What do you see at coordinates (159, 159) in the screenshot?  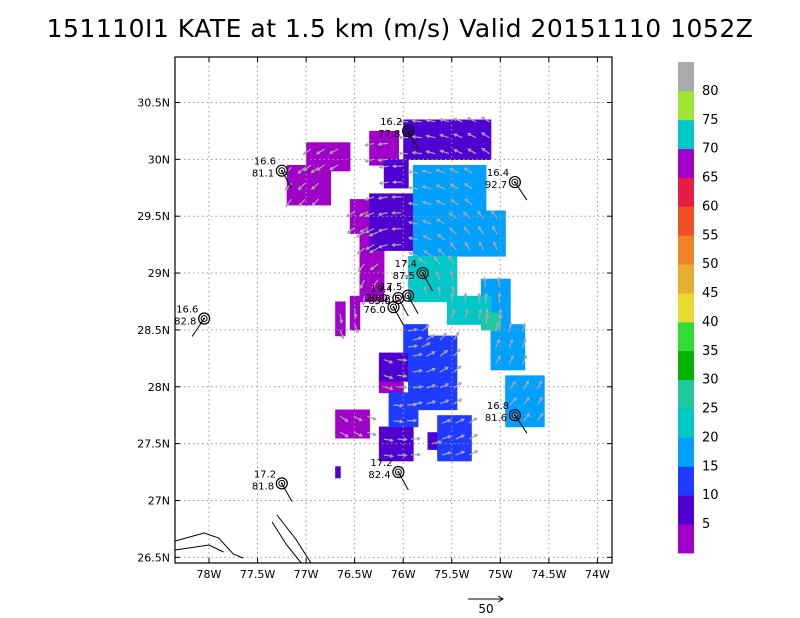 I see `y-tick-label: 30N` at bounding box center [159, 159].